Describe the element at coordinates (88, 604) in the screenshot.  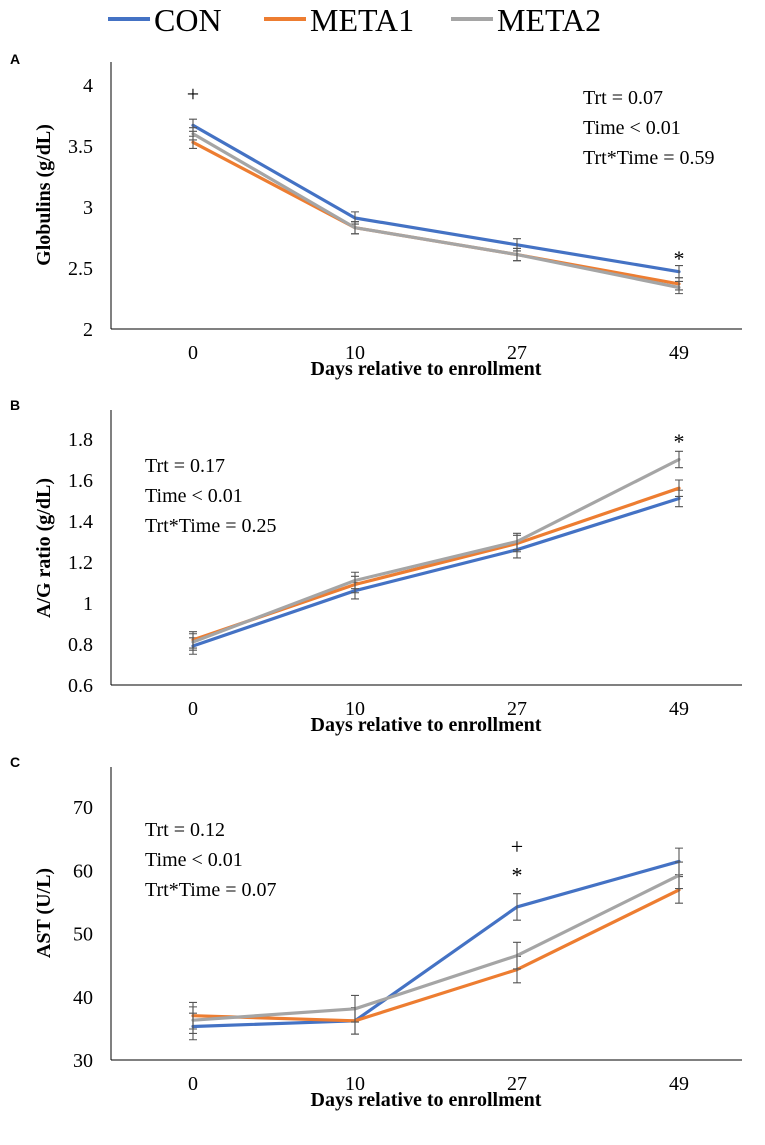
I see `panel-b-y-tick-2: 1` at that location.